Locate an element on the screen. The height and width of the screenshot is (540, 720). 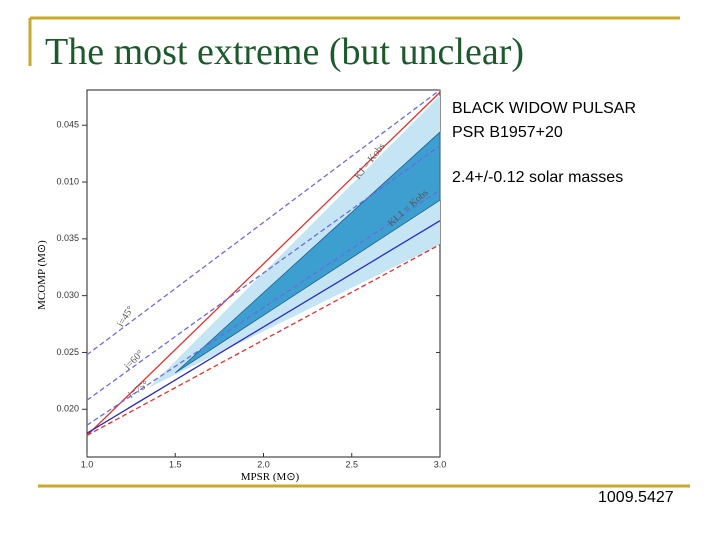
x-tick-label: 2.0 is located at coordinates (263, 464).